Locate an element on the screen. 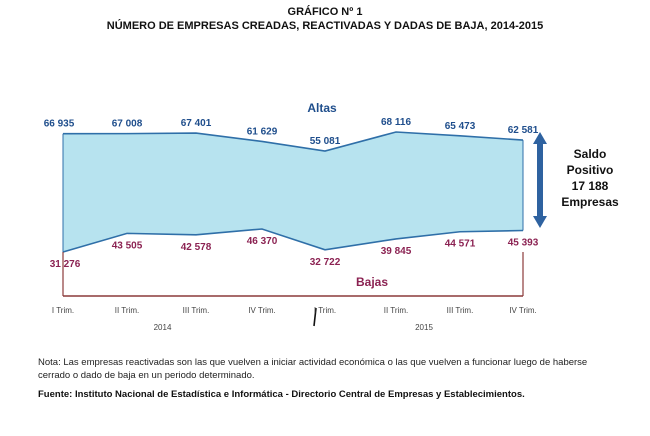  data-label-altas: 62 581 is located at coordinates (523, 130).